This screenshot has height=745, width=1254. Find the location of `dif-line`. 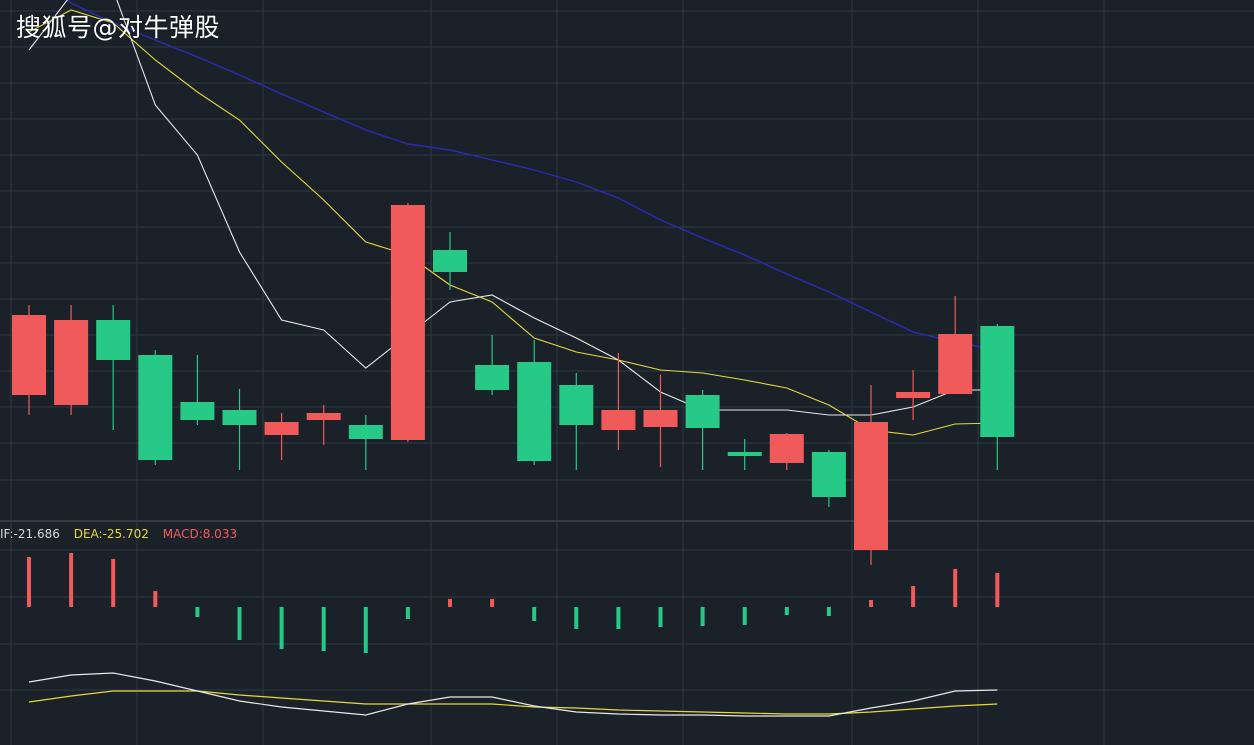

dif-line is located at coordinates (513, 694).